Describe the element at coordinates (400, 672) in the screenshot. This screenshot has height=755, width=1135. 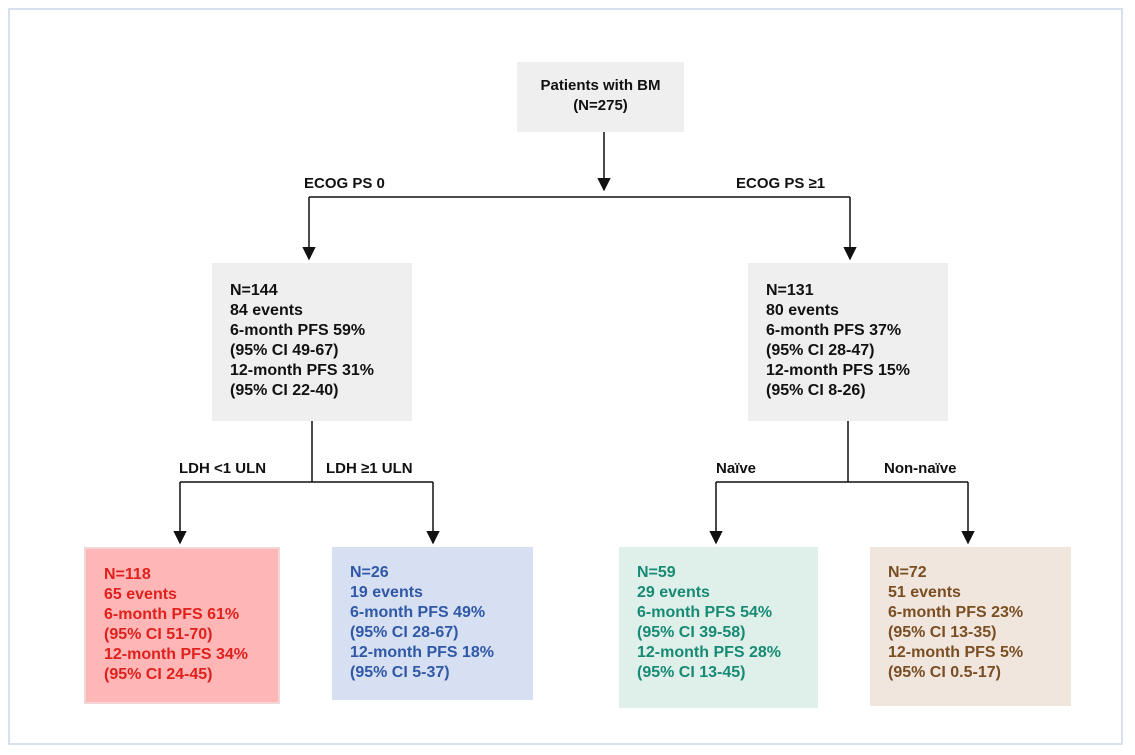
I see `node-line: (95% CI 5-37)` at that location.